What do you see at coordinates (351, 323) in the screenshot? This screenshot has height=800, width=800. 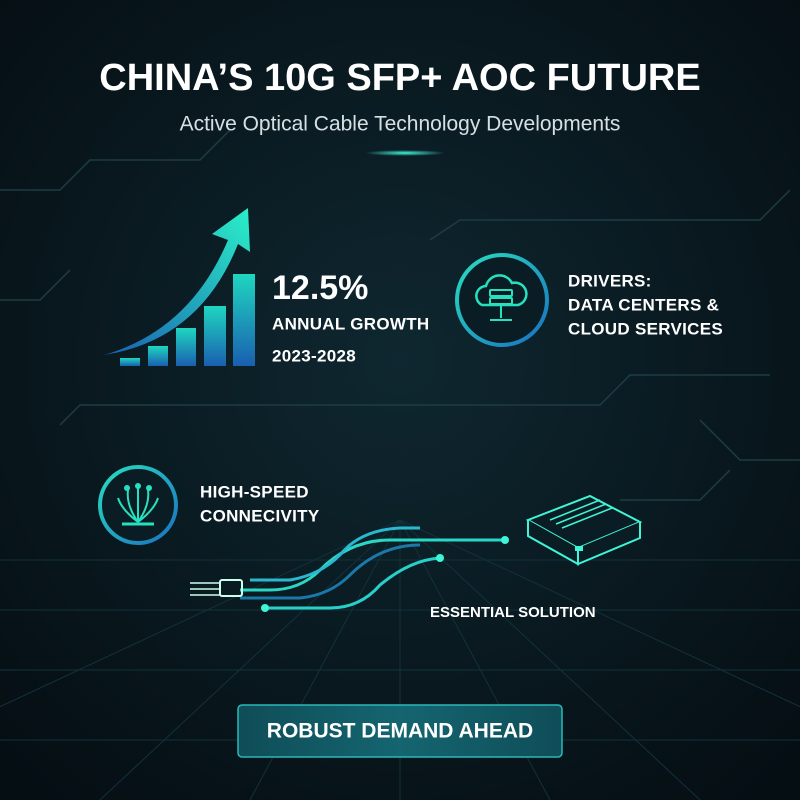 I see `growth-label: ANNUAL GROWTH` at bounding box center [351, 323].